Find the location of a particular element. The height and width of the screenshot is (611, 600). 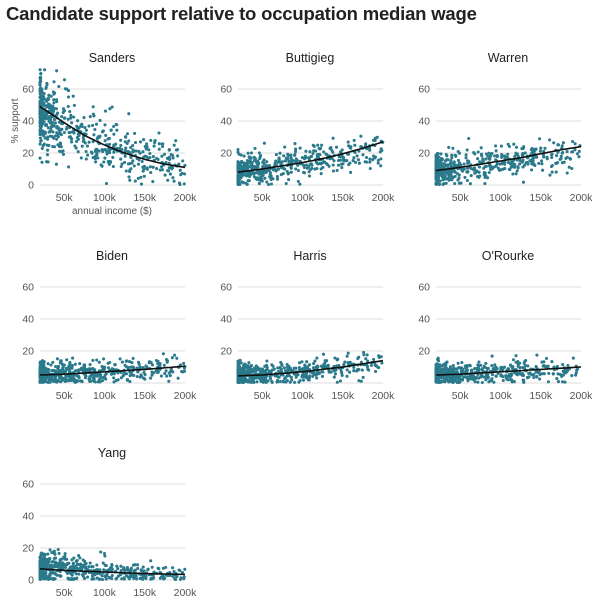

y-tick-label: 40 is located at coordinates (424, 122).